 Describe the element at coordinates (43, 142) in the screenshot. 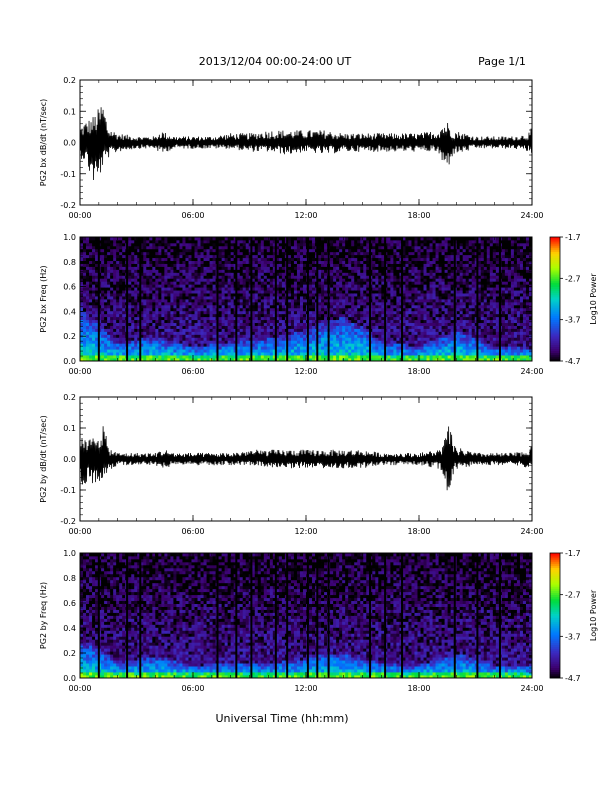

I see `bx-waveform-ylabel: PG2 bx dB/dt (nT/sec)` at that location.